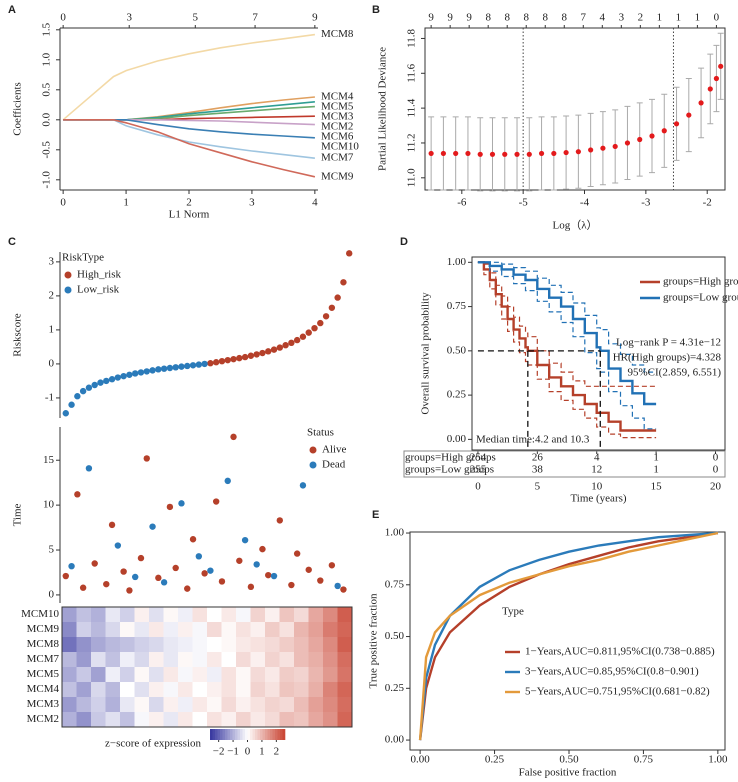 This screenshot has height=782, width=738. Describe the element at coordinates (426, 353) in the screenshot. I see `y-axis-title: Overall survival probability` at that location.